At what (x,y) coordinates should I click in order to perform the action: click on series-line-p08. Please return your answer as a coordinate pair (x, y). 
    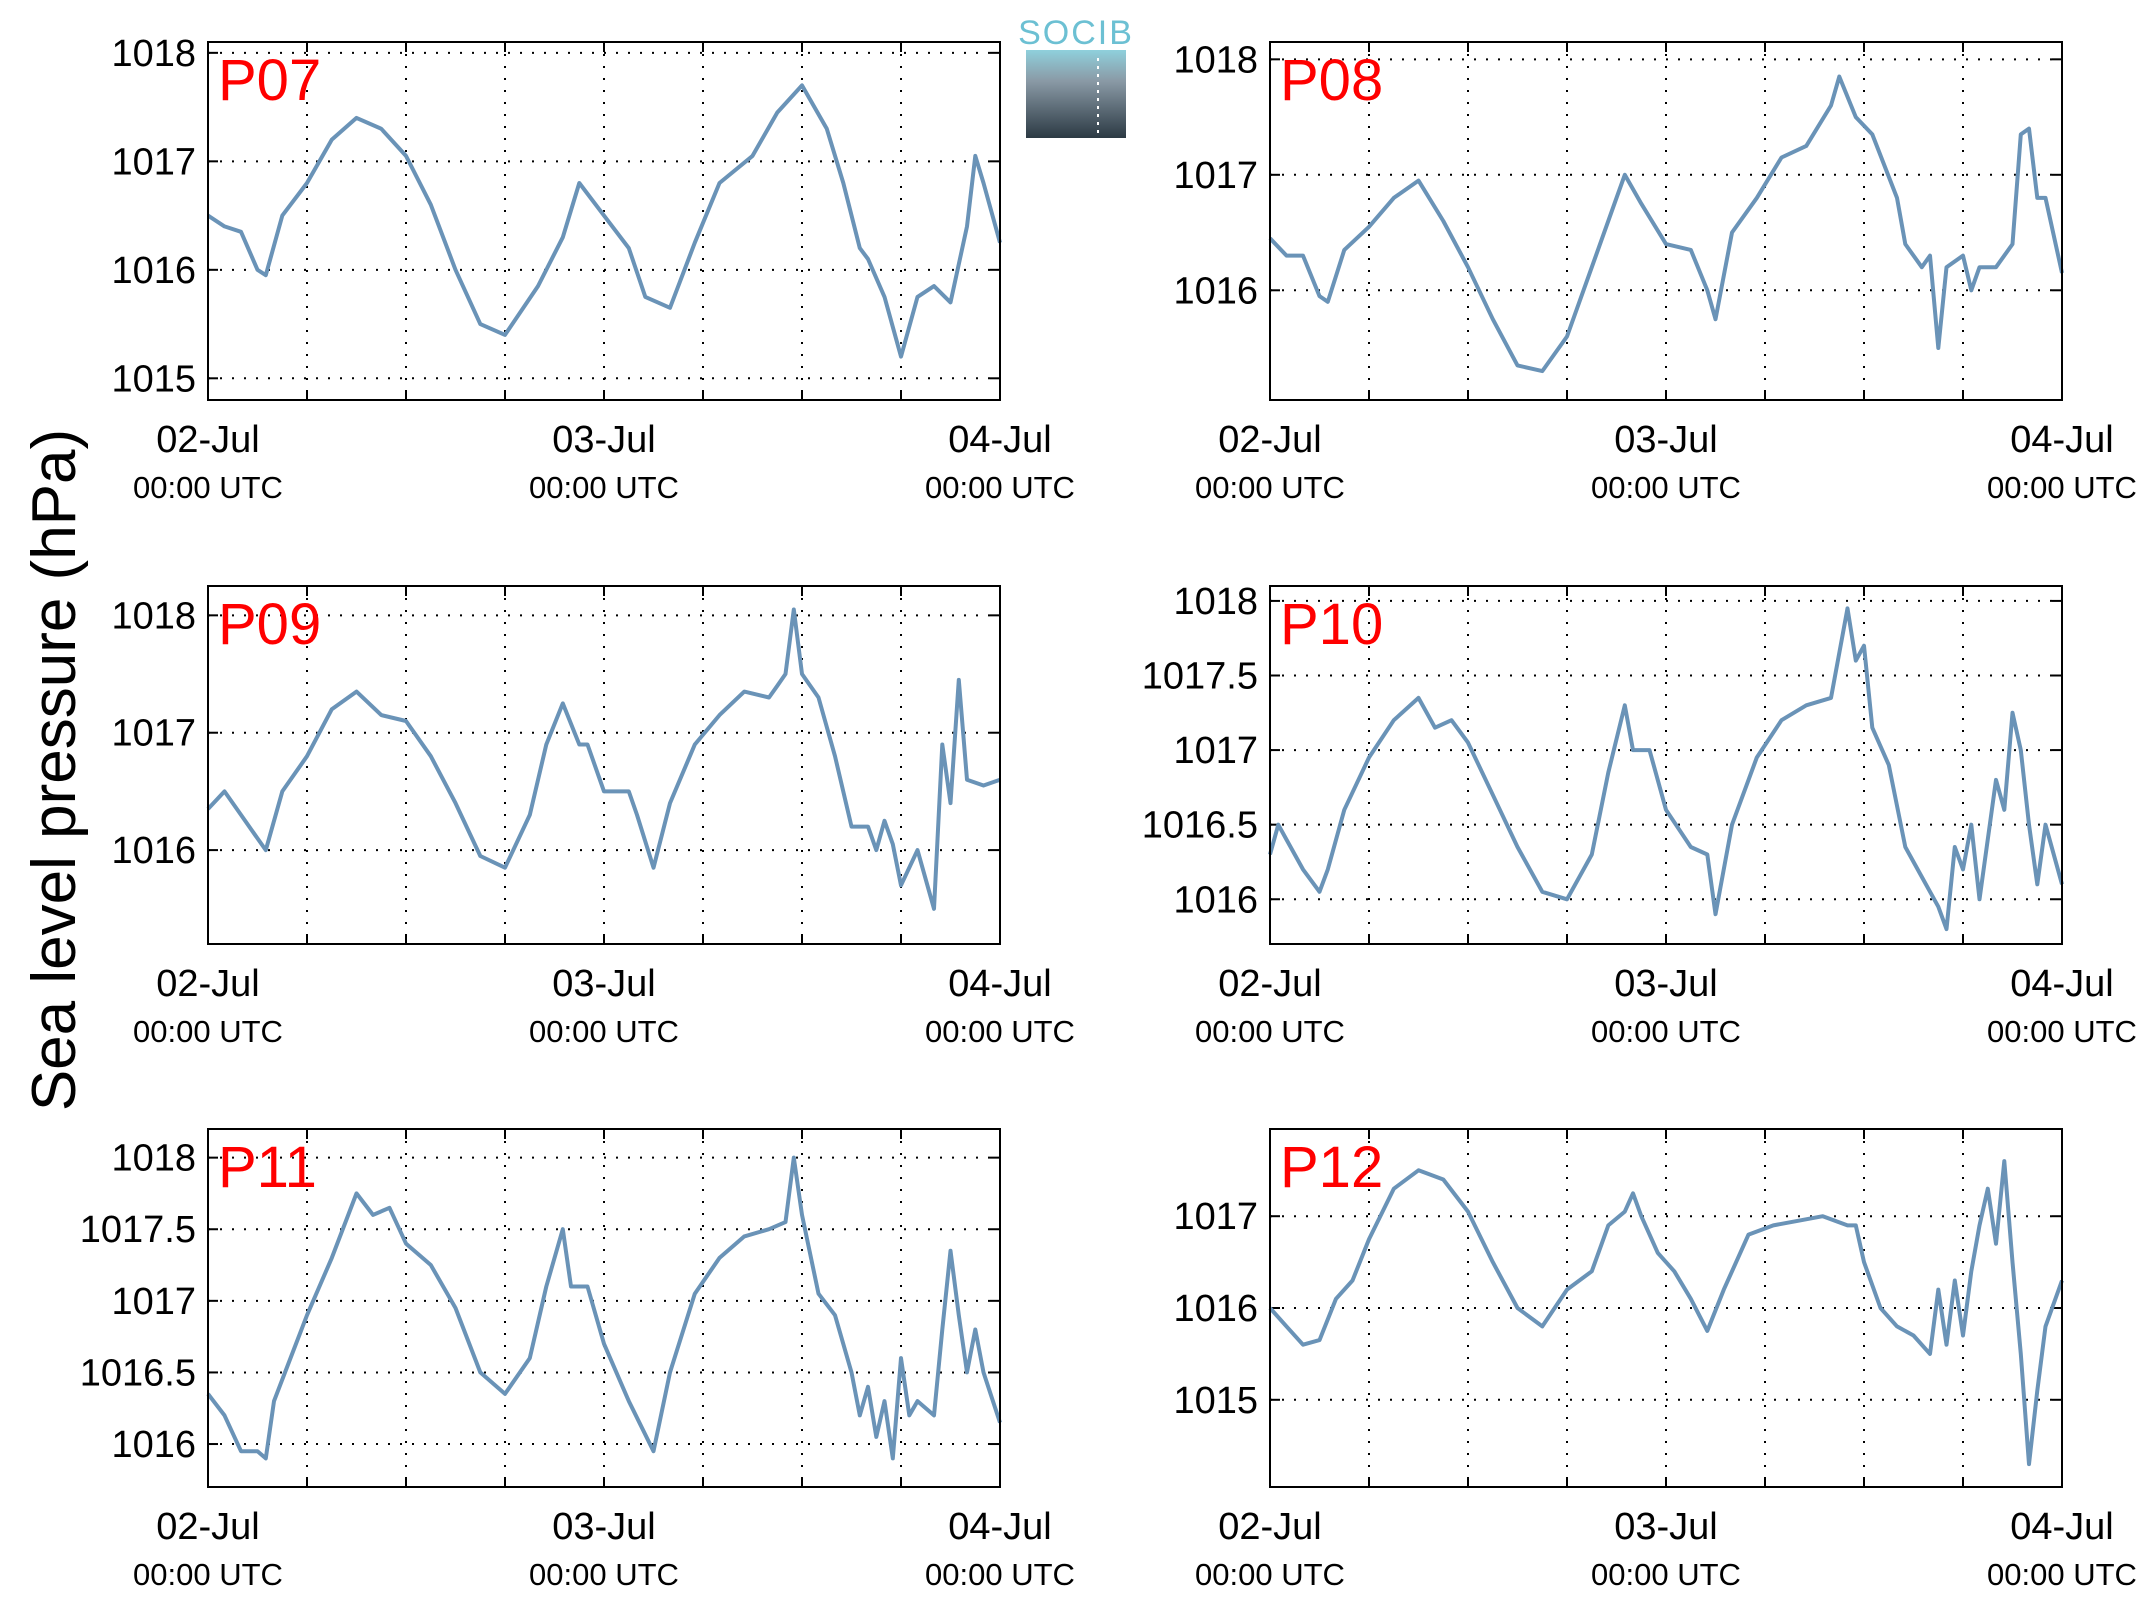
    Looking at the image, I should click on (1666, 224).